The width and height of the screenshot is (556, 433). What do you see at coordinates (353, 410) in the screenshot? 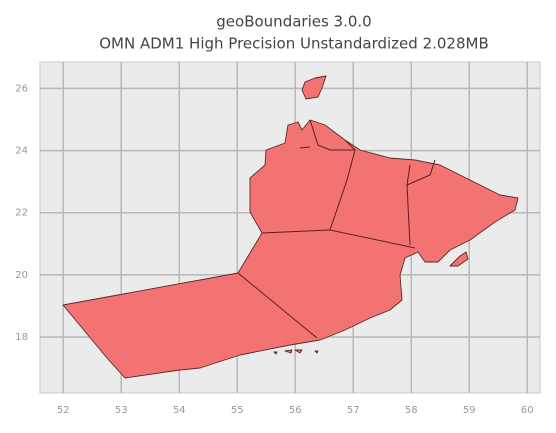
I see `x-tick-label: 57` at bounding box center [353, 410].